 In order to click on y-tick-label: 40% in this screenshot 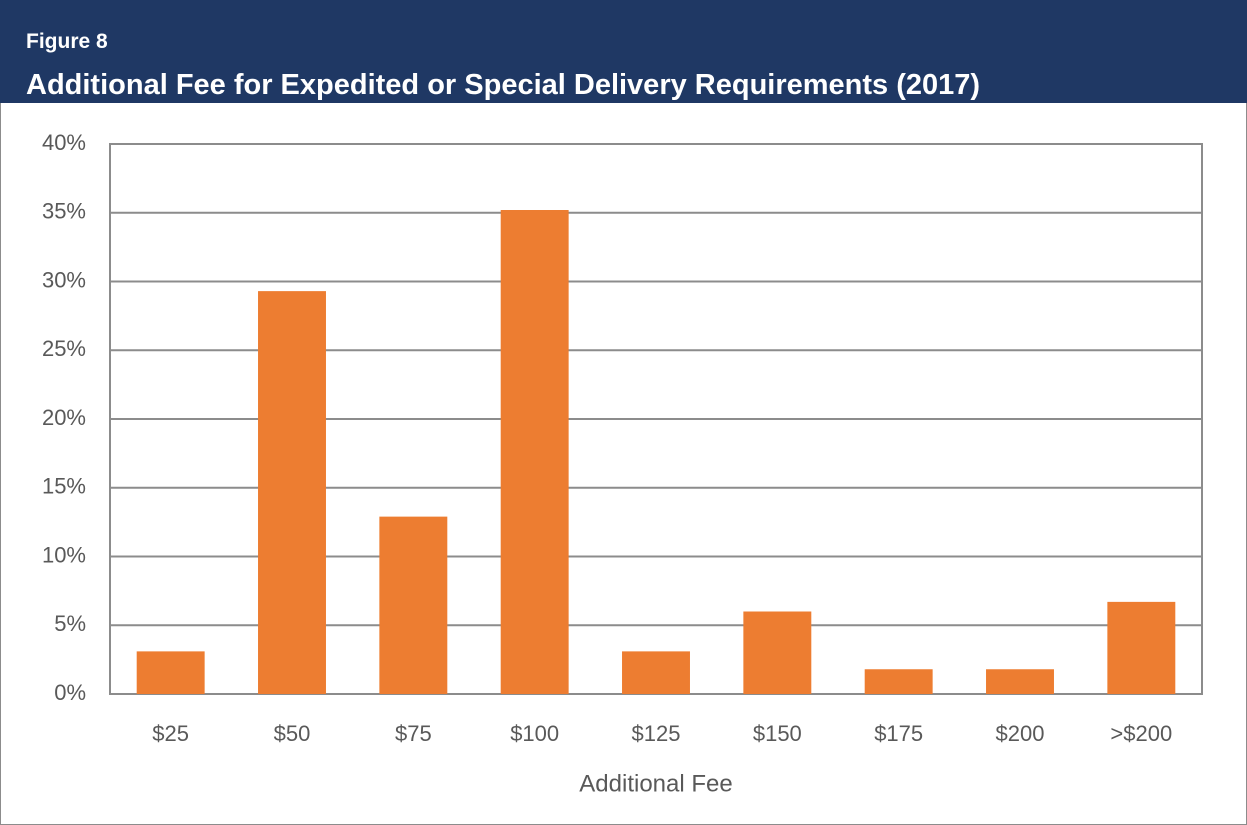, I will do `click(64, 142)`.